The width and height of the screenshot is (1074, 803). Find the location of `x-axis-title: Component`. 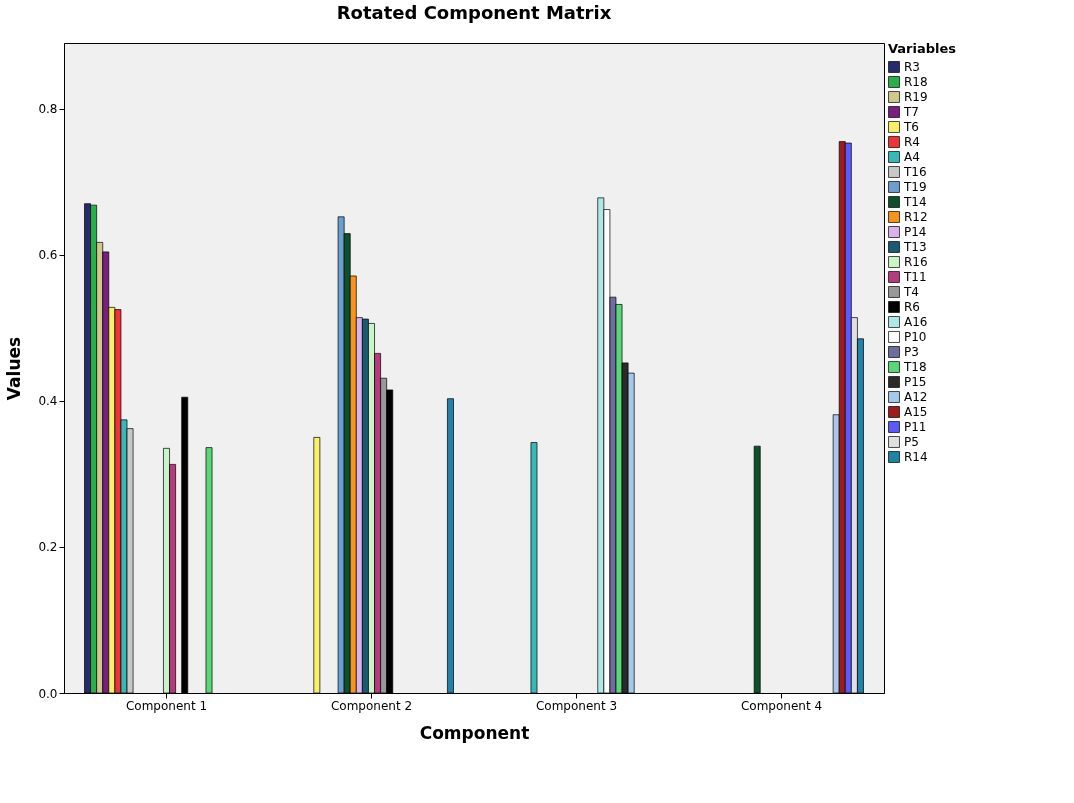

x-axis-title: Component is located at coordinates (474, 732).